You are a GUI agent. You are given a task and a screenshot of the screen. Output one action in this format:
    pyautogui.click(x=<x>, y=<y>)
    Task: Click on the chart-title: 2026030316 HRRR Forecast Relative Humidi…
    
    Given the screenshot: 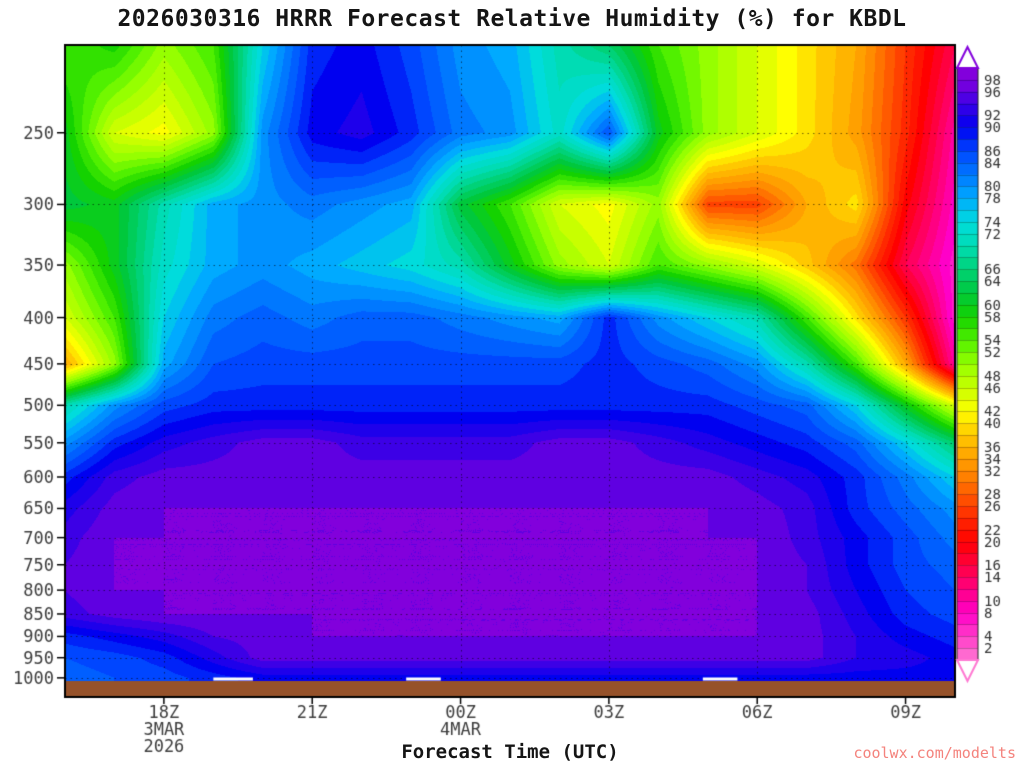 What is the action you would take?
    pyautogui.click(x=512, y=19)
    